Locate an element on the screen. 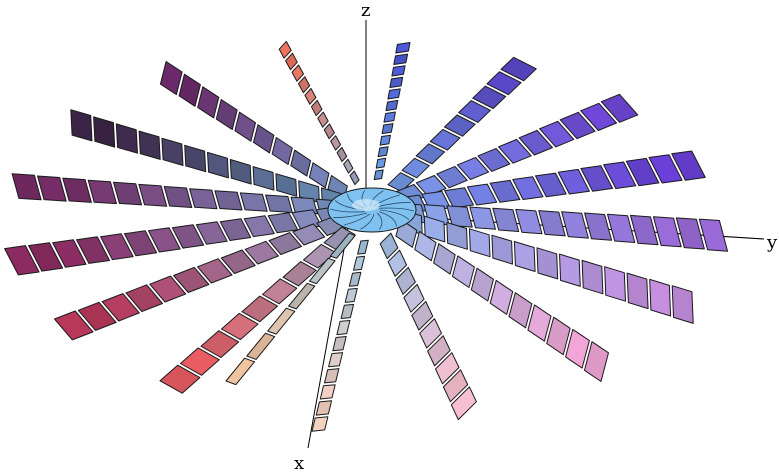 This screenshot has height=474, width=779. surface-hub is located at coordinates (372, 210).